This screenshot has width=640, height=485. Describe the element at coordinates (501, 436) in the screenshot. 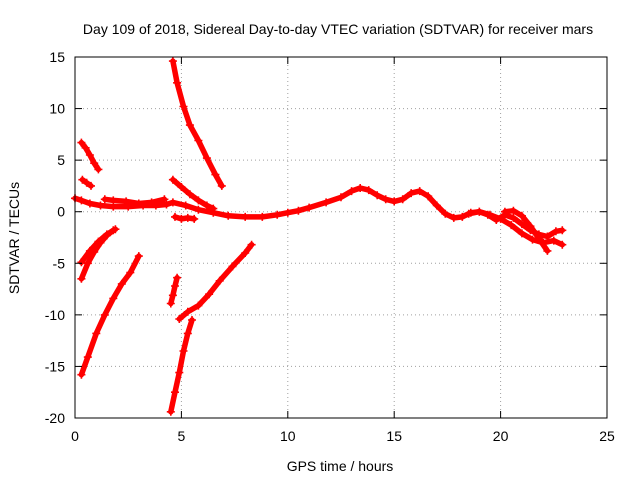

I see `x-tick-label: 20` at that location.